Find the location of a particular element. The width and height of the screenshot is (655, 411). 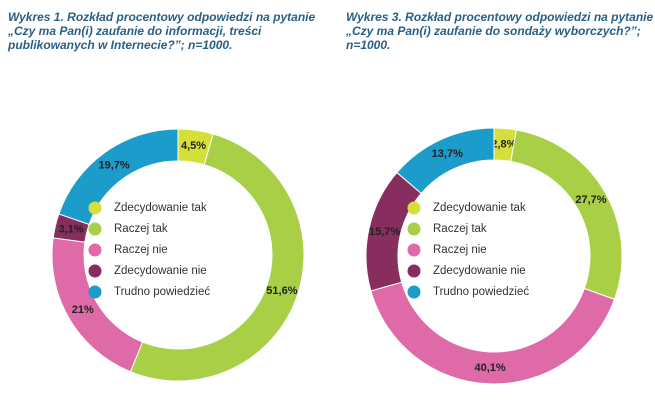

chart-title: n=1000. is located at coordinates (368, 45).